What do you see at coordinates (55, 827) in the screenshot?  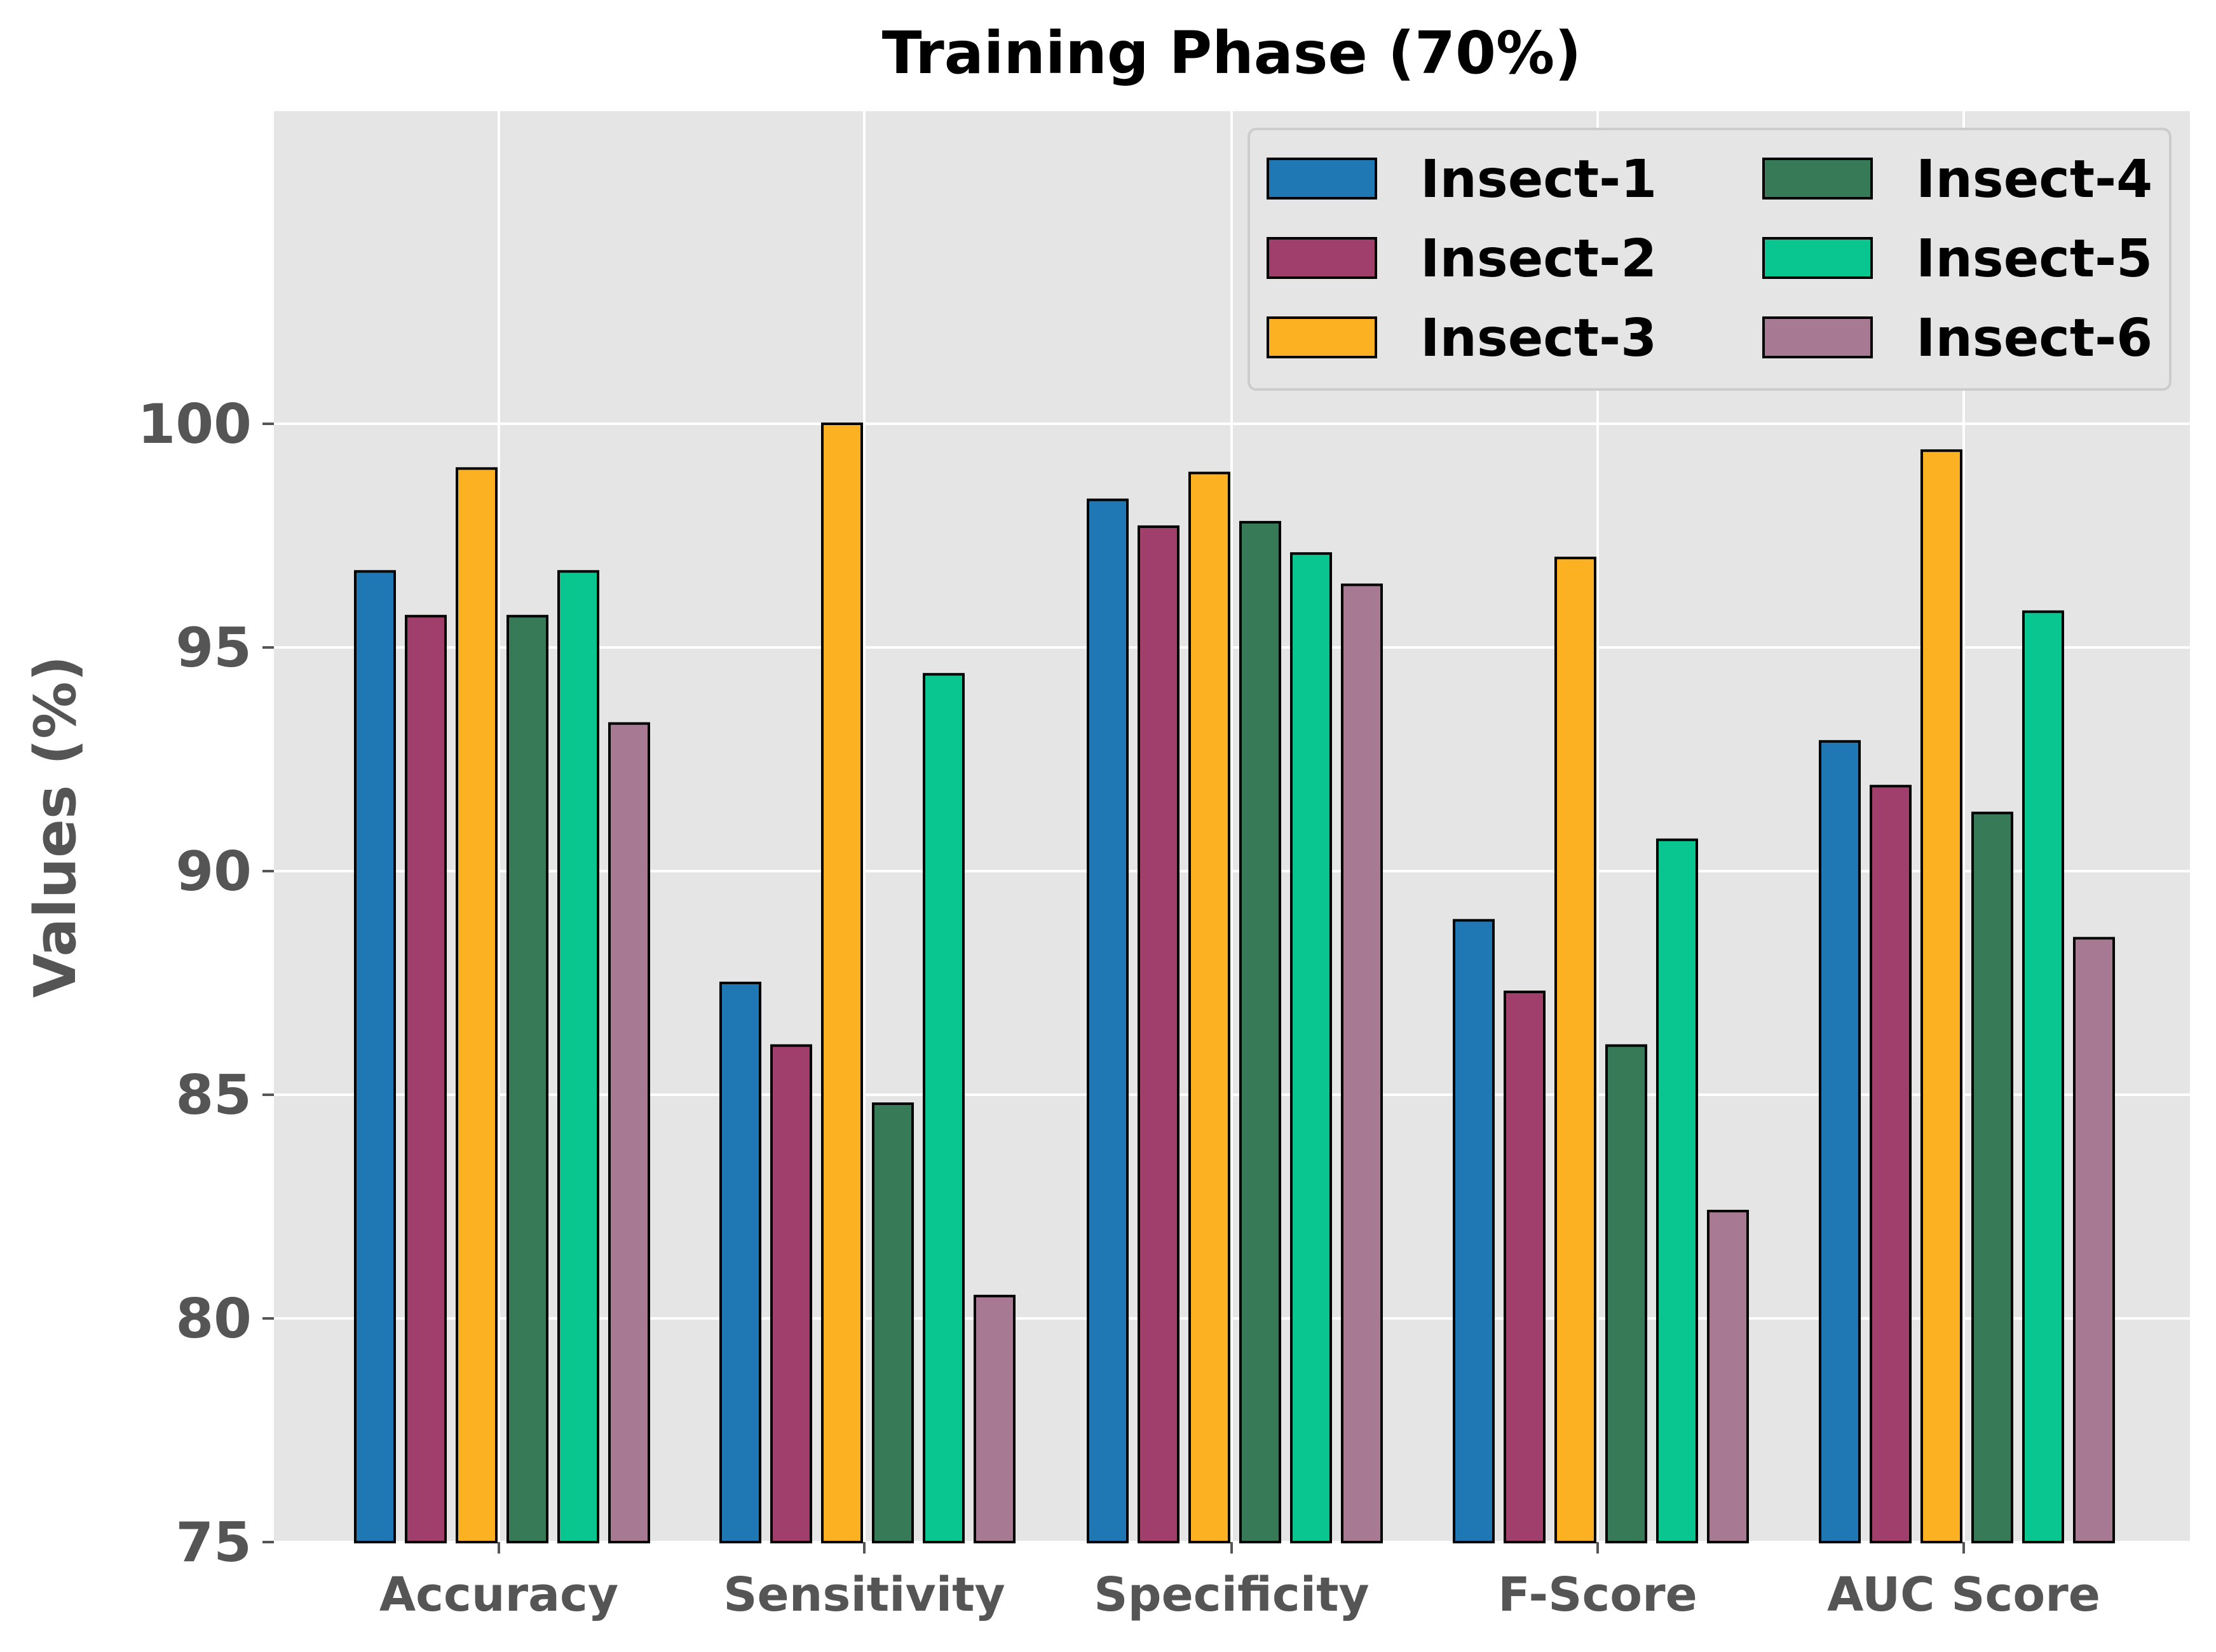 I see `y-axis-label: Values (%)` at bounding box center [55, 827].